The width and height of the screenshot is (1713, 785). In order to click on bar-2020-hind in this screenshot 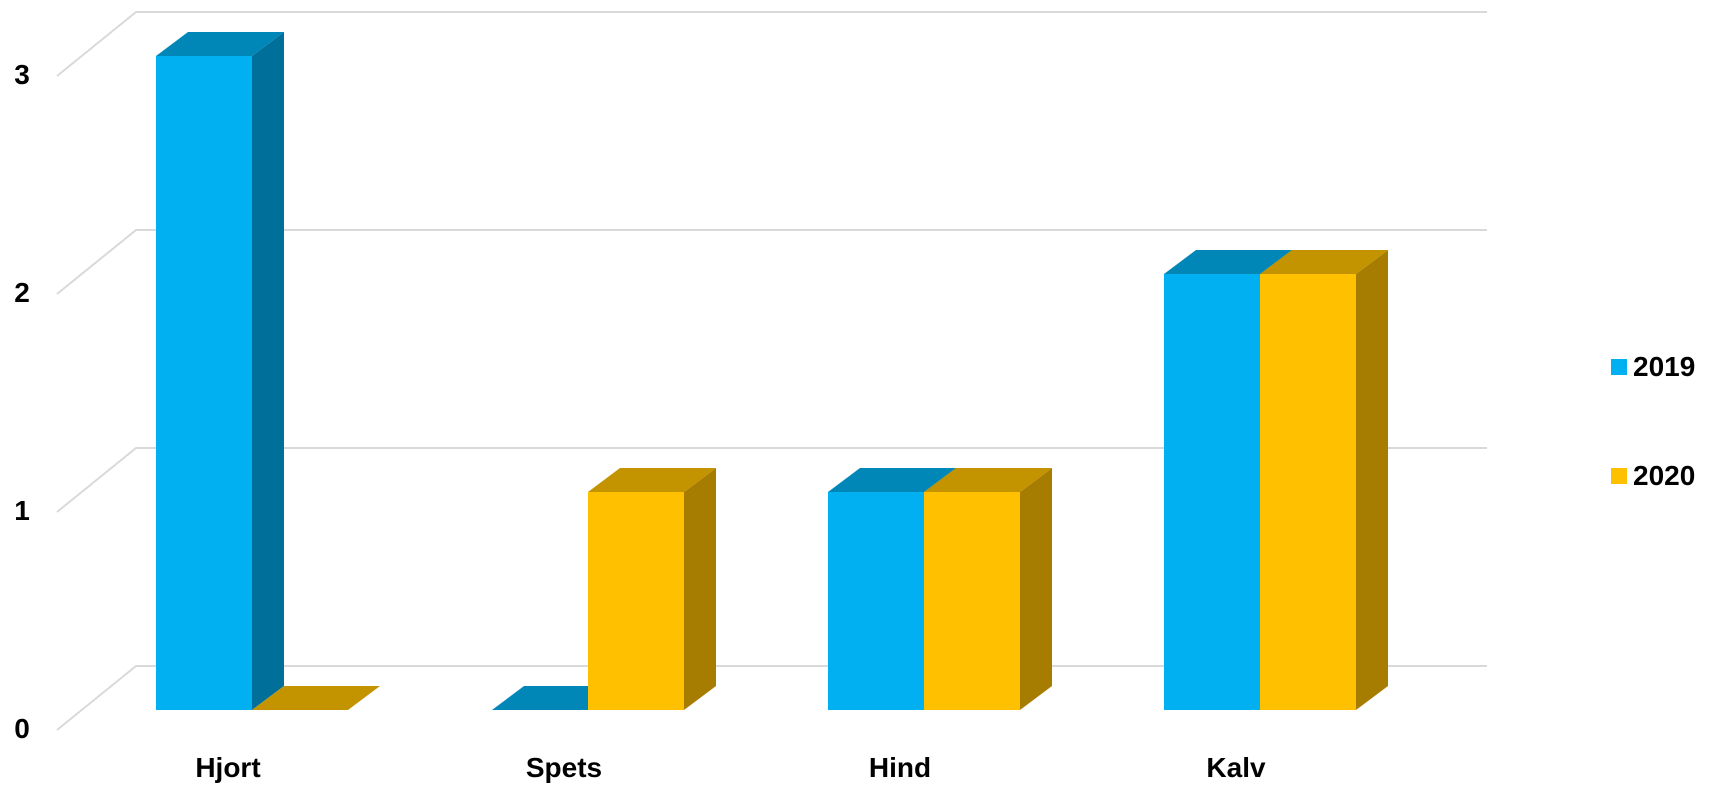, I will do `click(988, 589)`.